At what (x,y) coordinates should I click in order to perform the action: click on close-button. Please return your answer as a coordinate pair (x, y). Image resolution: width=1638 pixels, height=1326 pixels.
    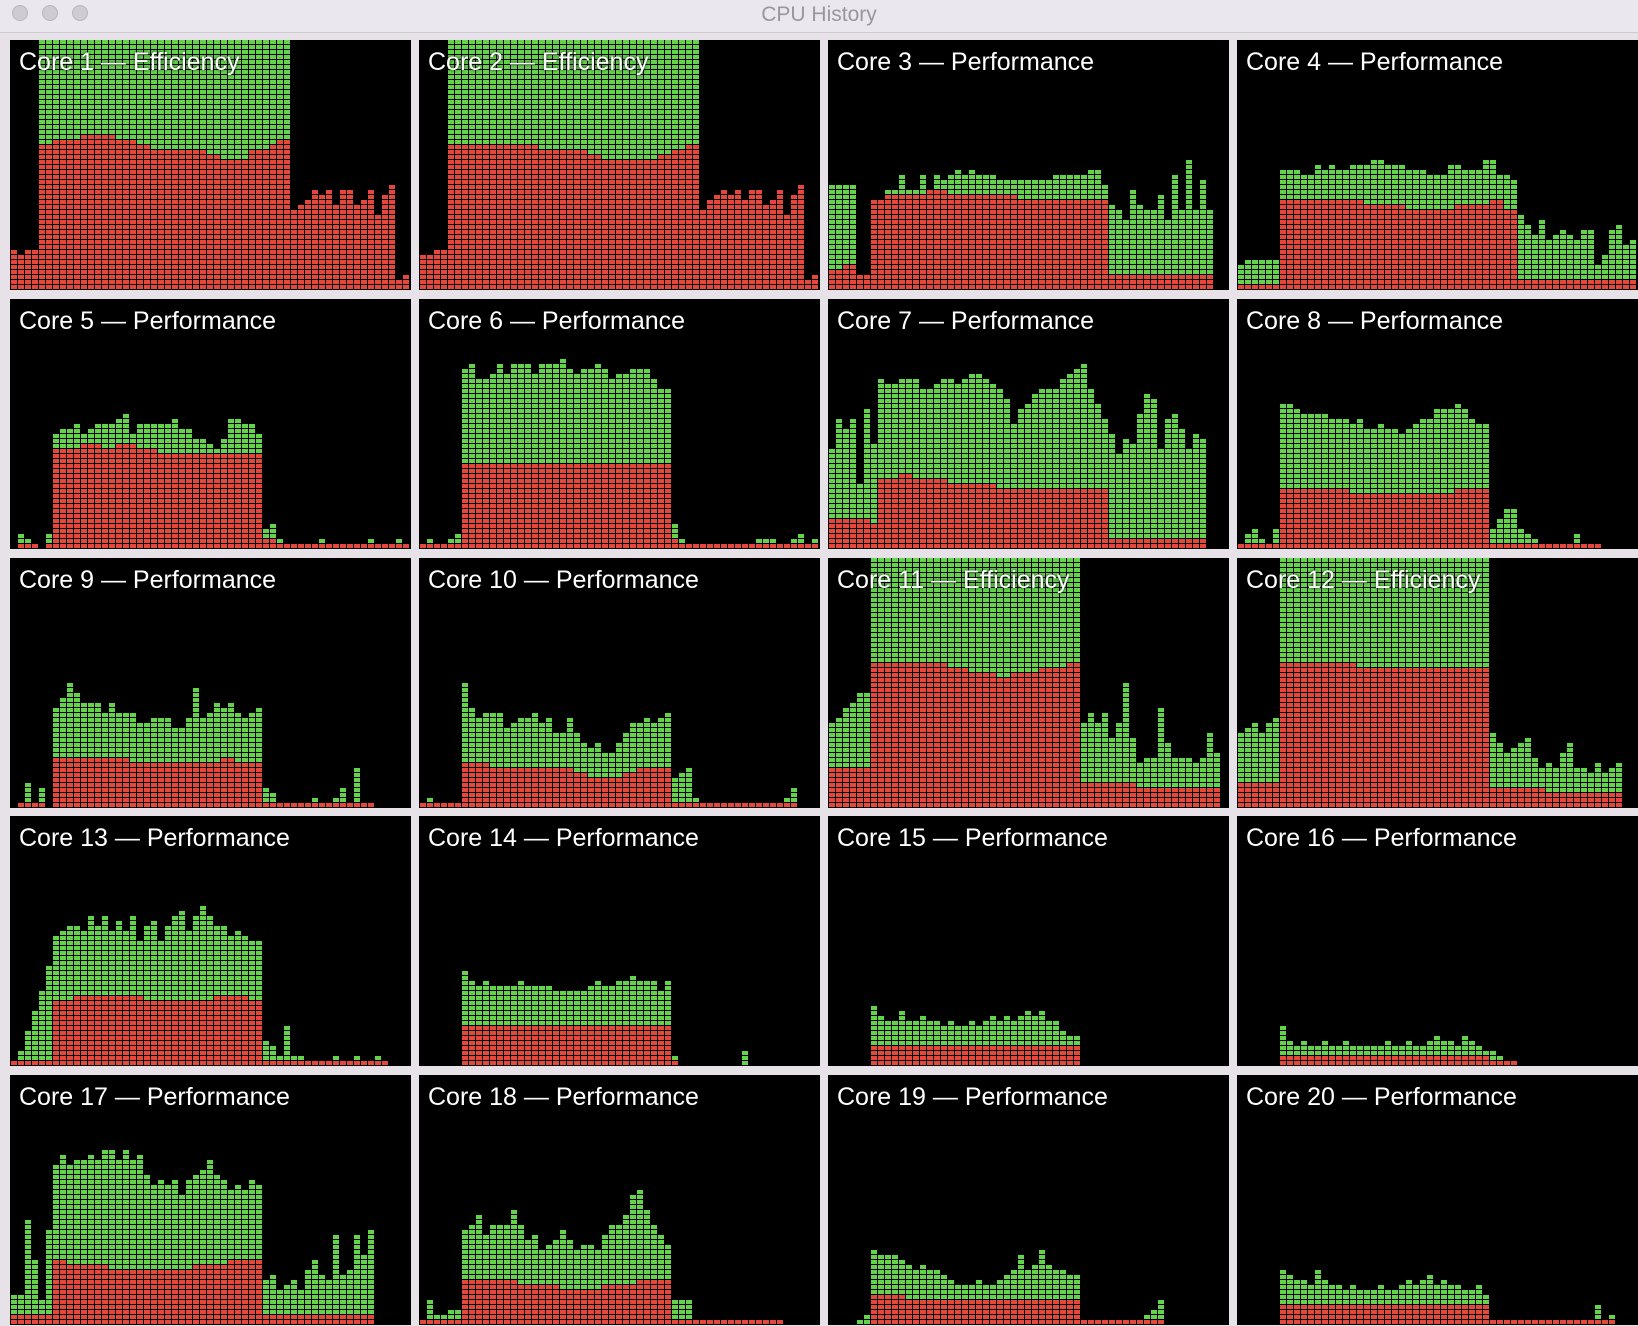
    Looking at the image, I should click on (20, 13).